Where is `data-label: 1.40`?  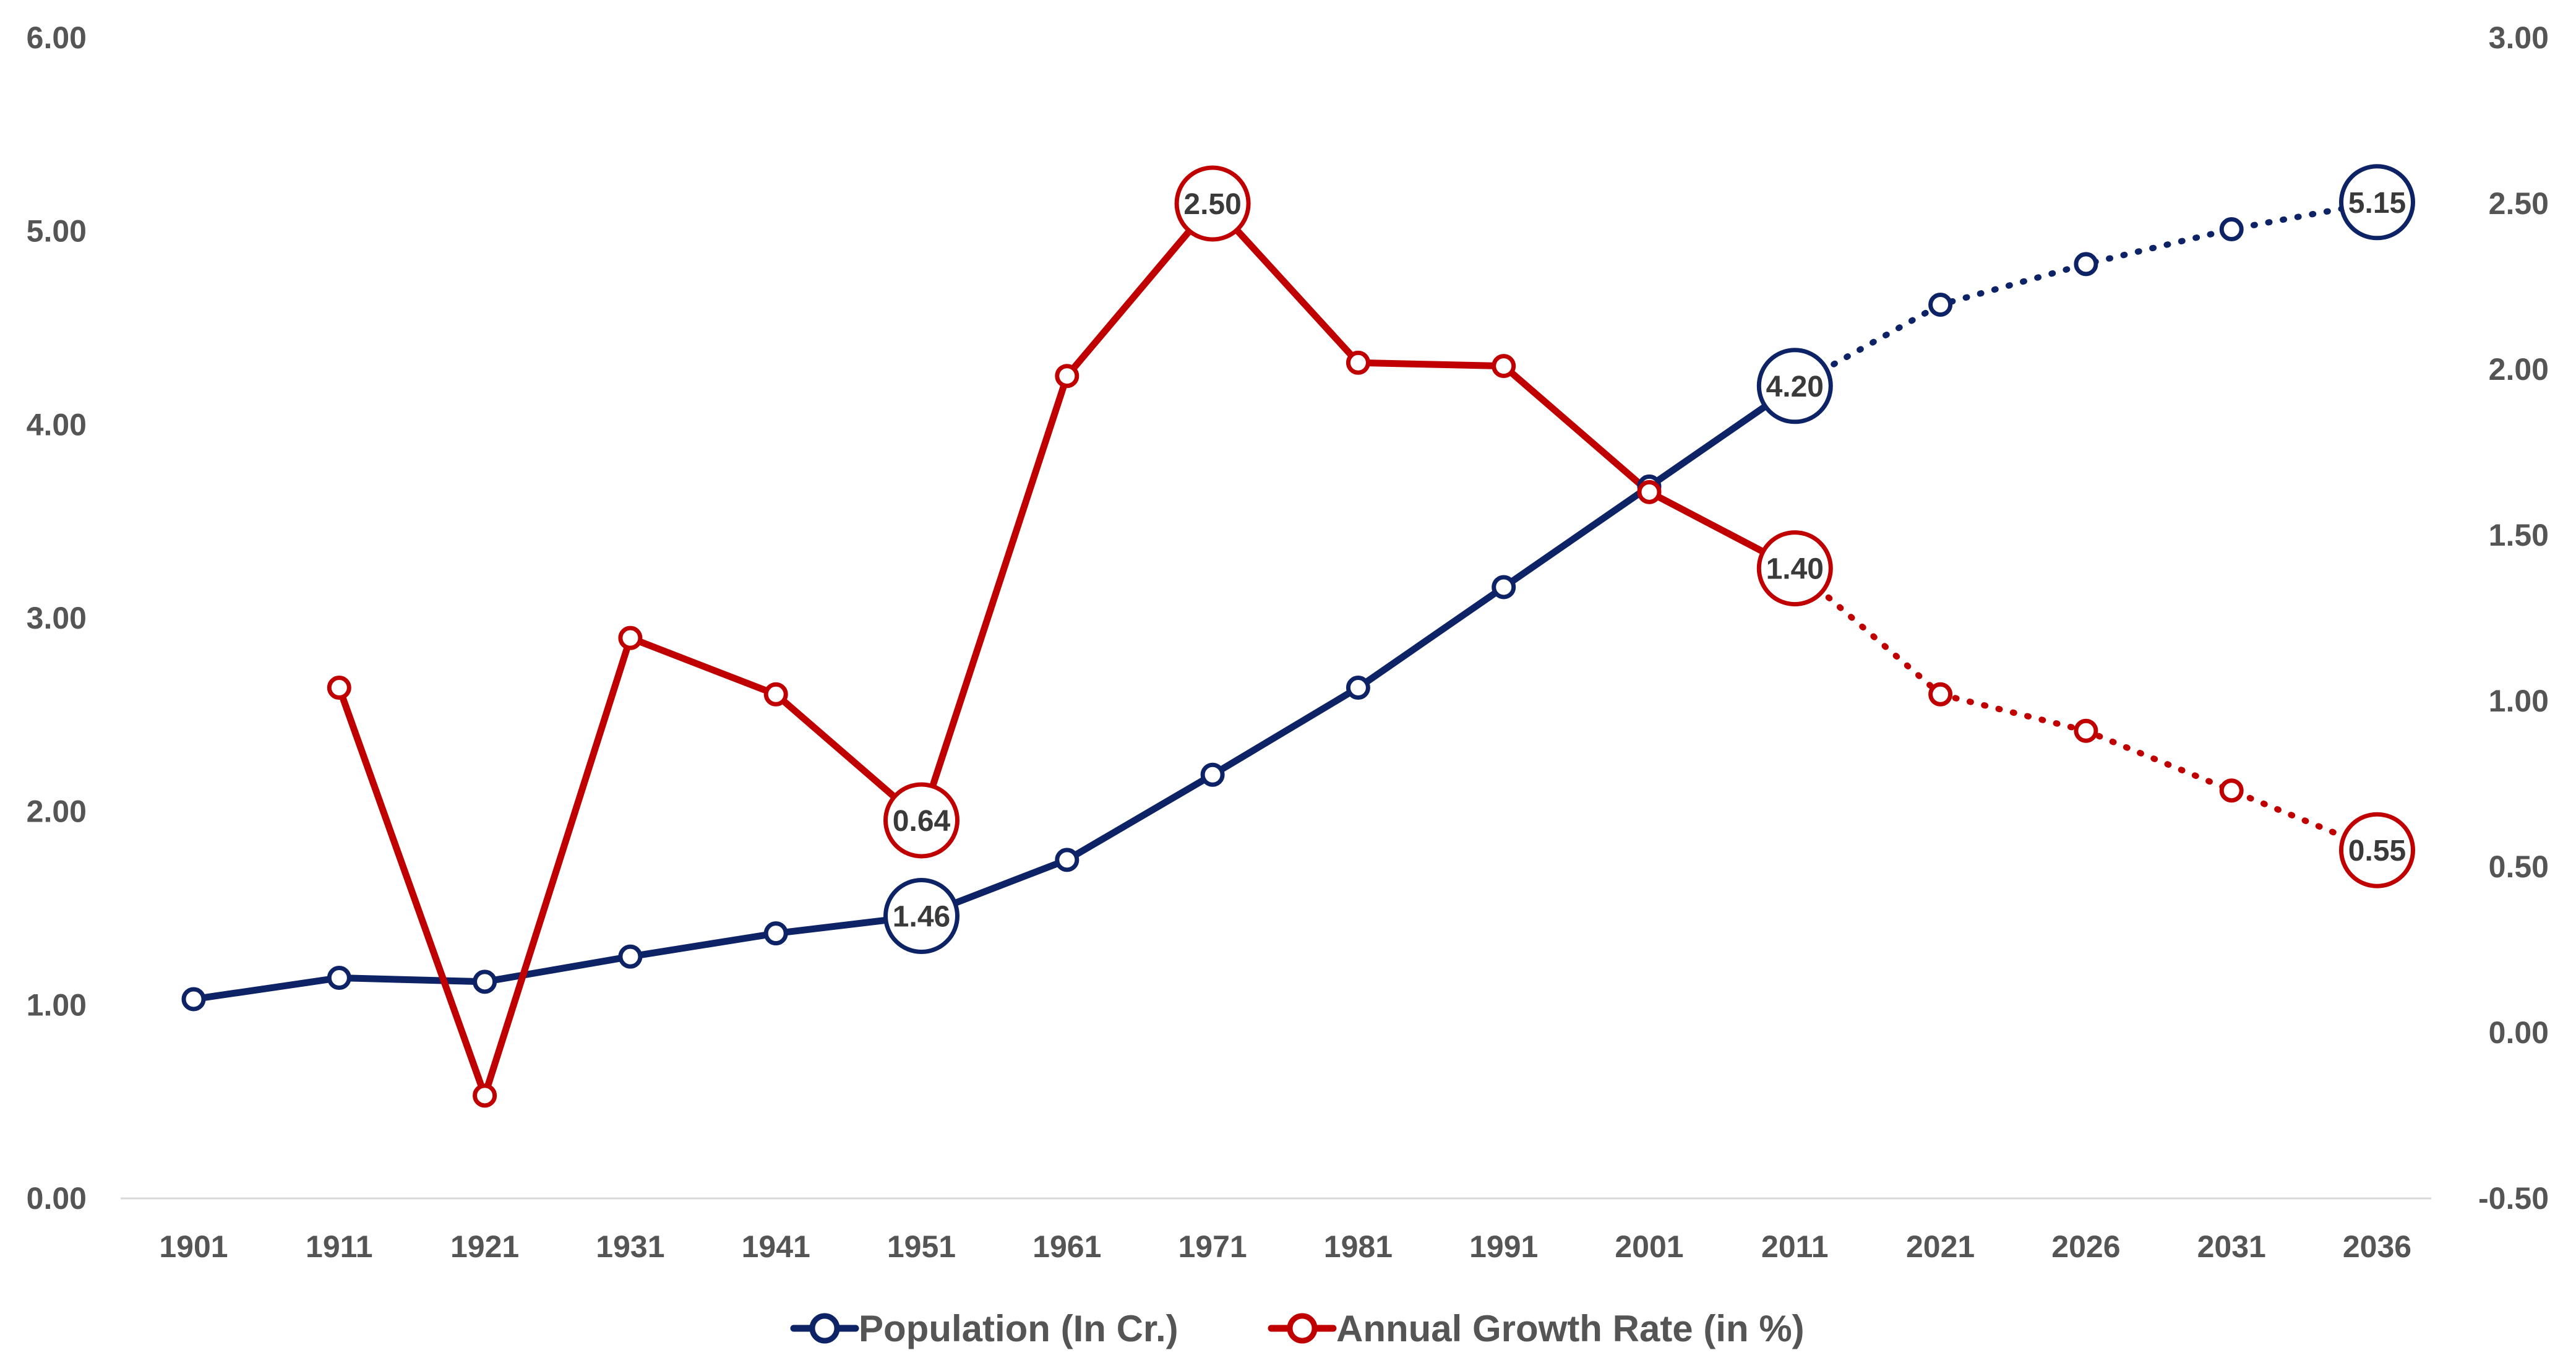 data-label: 1.40 is located at coordinates (1795, 569).